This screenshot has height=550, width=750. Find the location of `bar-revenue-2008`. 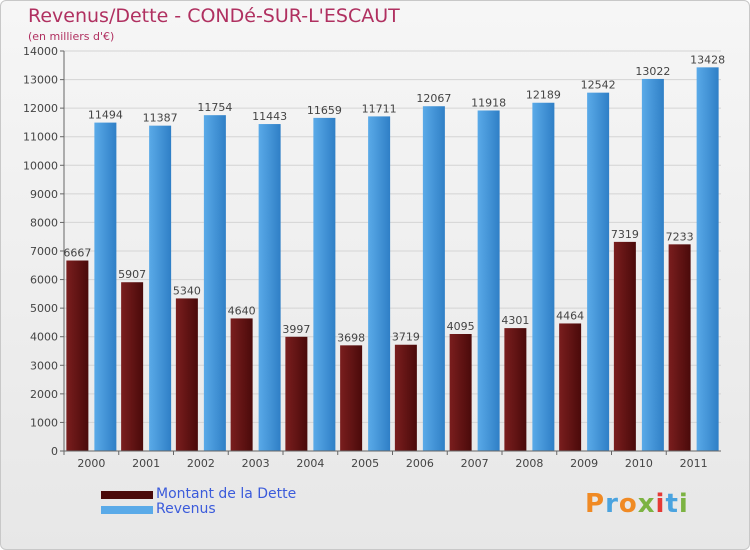

bar-revenue-2008 is located at coordinates (543, 276).